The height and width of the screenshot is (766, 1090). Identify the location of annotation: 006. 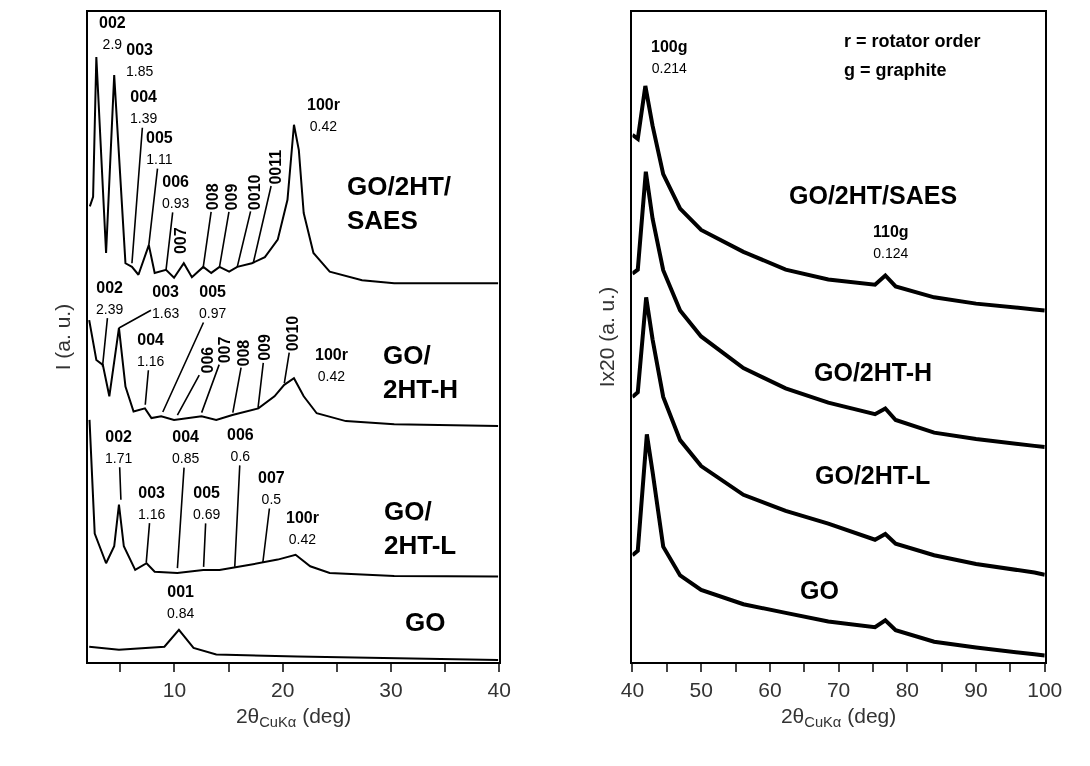
(208, 360).